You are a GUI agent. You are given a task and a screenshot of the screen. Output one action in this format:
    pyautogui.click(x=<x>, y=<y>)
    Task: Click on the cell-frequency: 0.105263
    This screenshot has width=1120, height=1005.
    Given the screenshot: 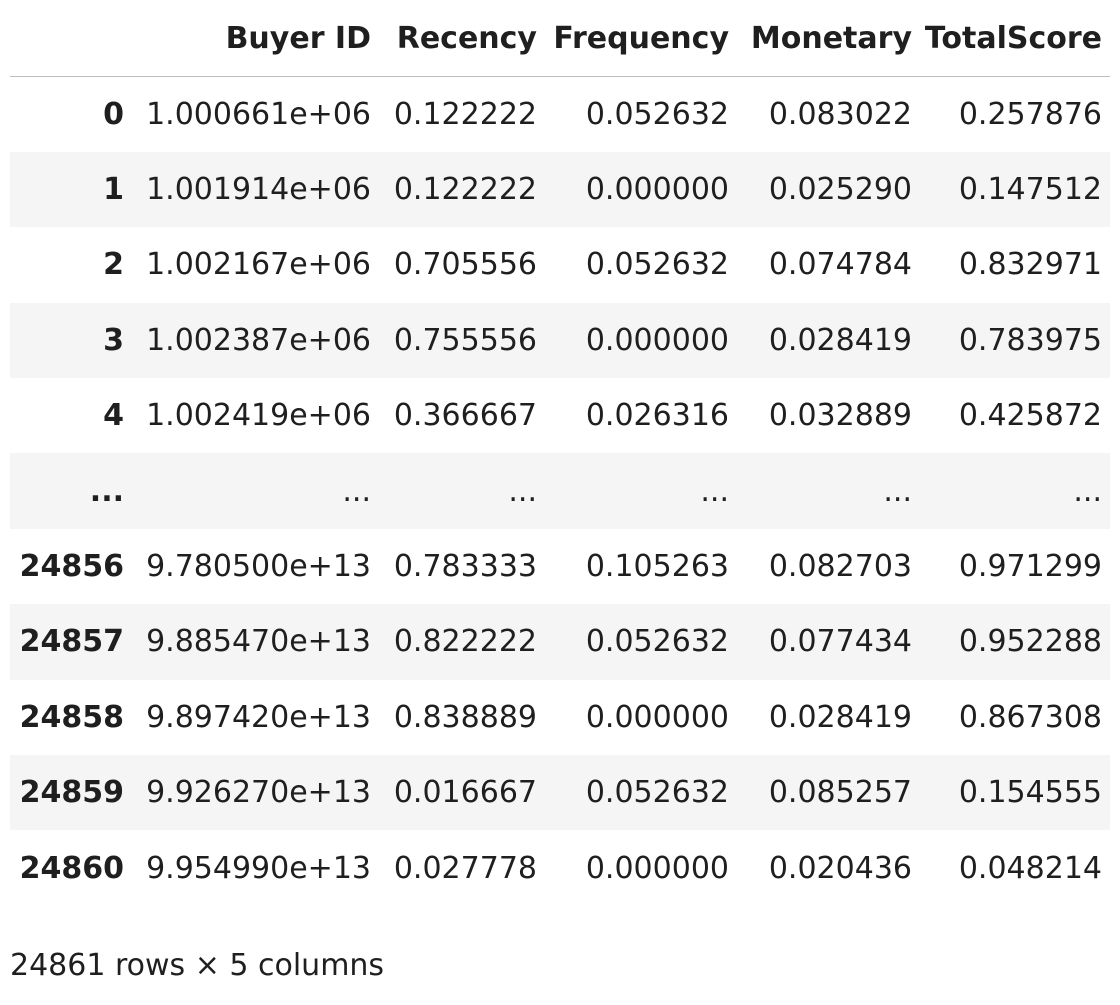 What is the action you would take?
    pyautogui.click(x=657, y=567)
    